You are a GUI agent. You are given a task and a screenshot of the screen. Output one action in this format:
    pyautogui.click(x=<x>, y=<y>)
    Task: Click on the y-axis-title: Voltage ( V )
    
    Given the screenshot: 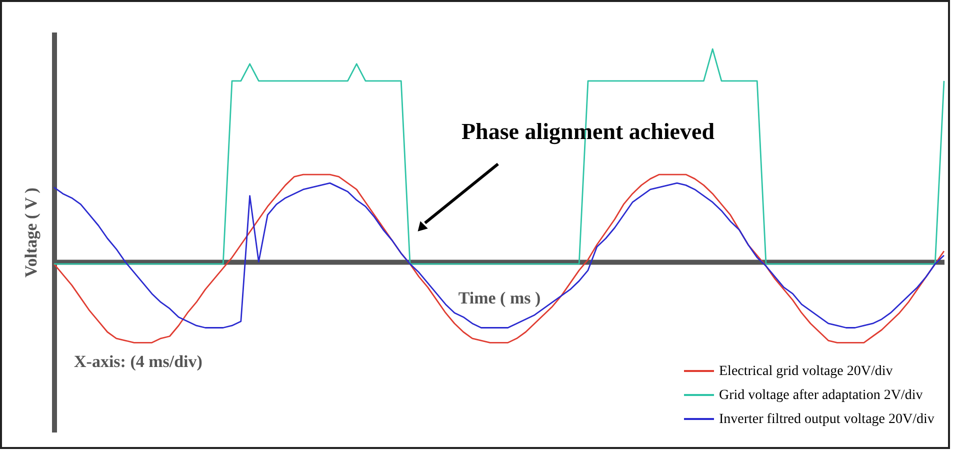 What is the action you would take?
    pyautogui.click(x=31, y=233)
    